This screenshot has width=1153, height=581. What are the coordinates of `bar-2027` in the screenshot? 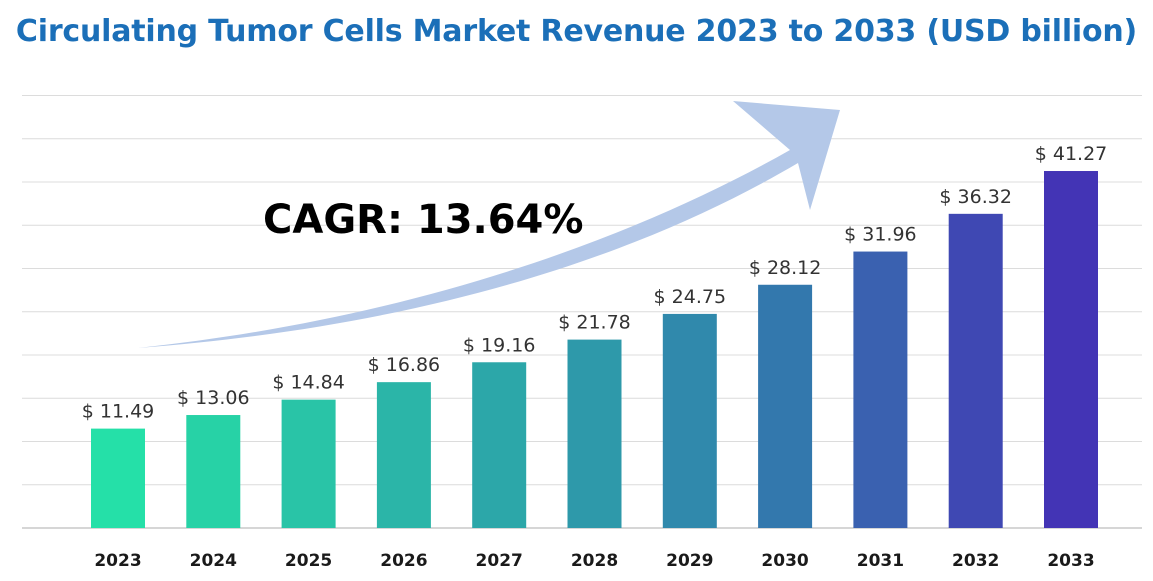 It's located at (499, 445).